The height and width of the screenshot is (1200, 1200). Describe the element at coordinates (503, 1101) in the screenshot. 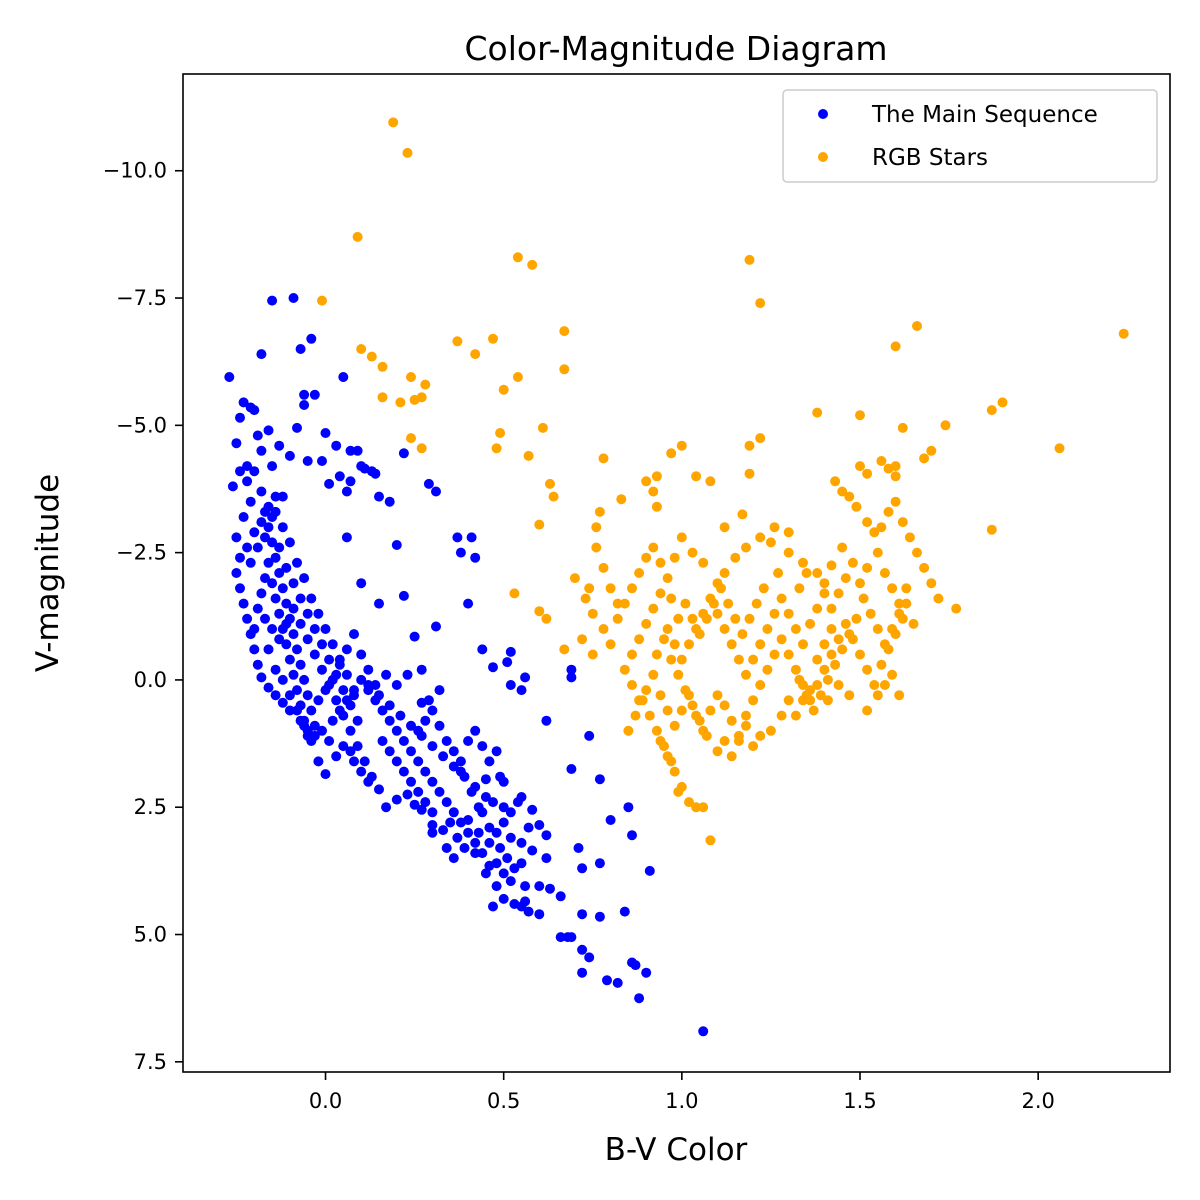

I see `x-tick-label-1: 0.5` at that location.